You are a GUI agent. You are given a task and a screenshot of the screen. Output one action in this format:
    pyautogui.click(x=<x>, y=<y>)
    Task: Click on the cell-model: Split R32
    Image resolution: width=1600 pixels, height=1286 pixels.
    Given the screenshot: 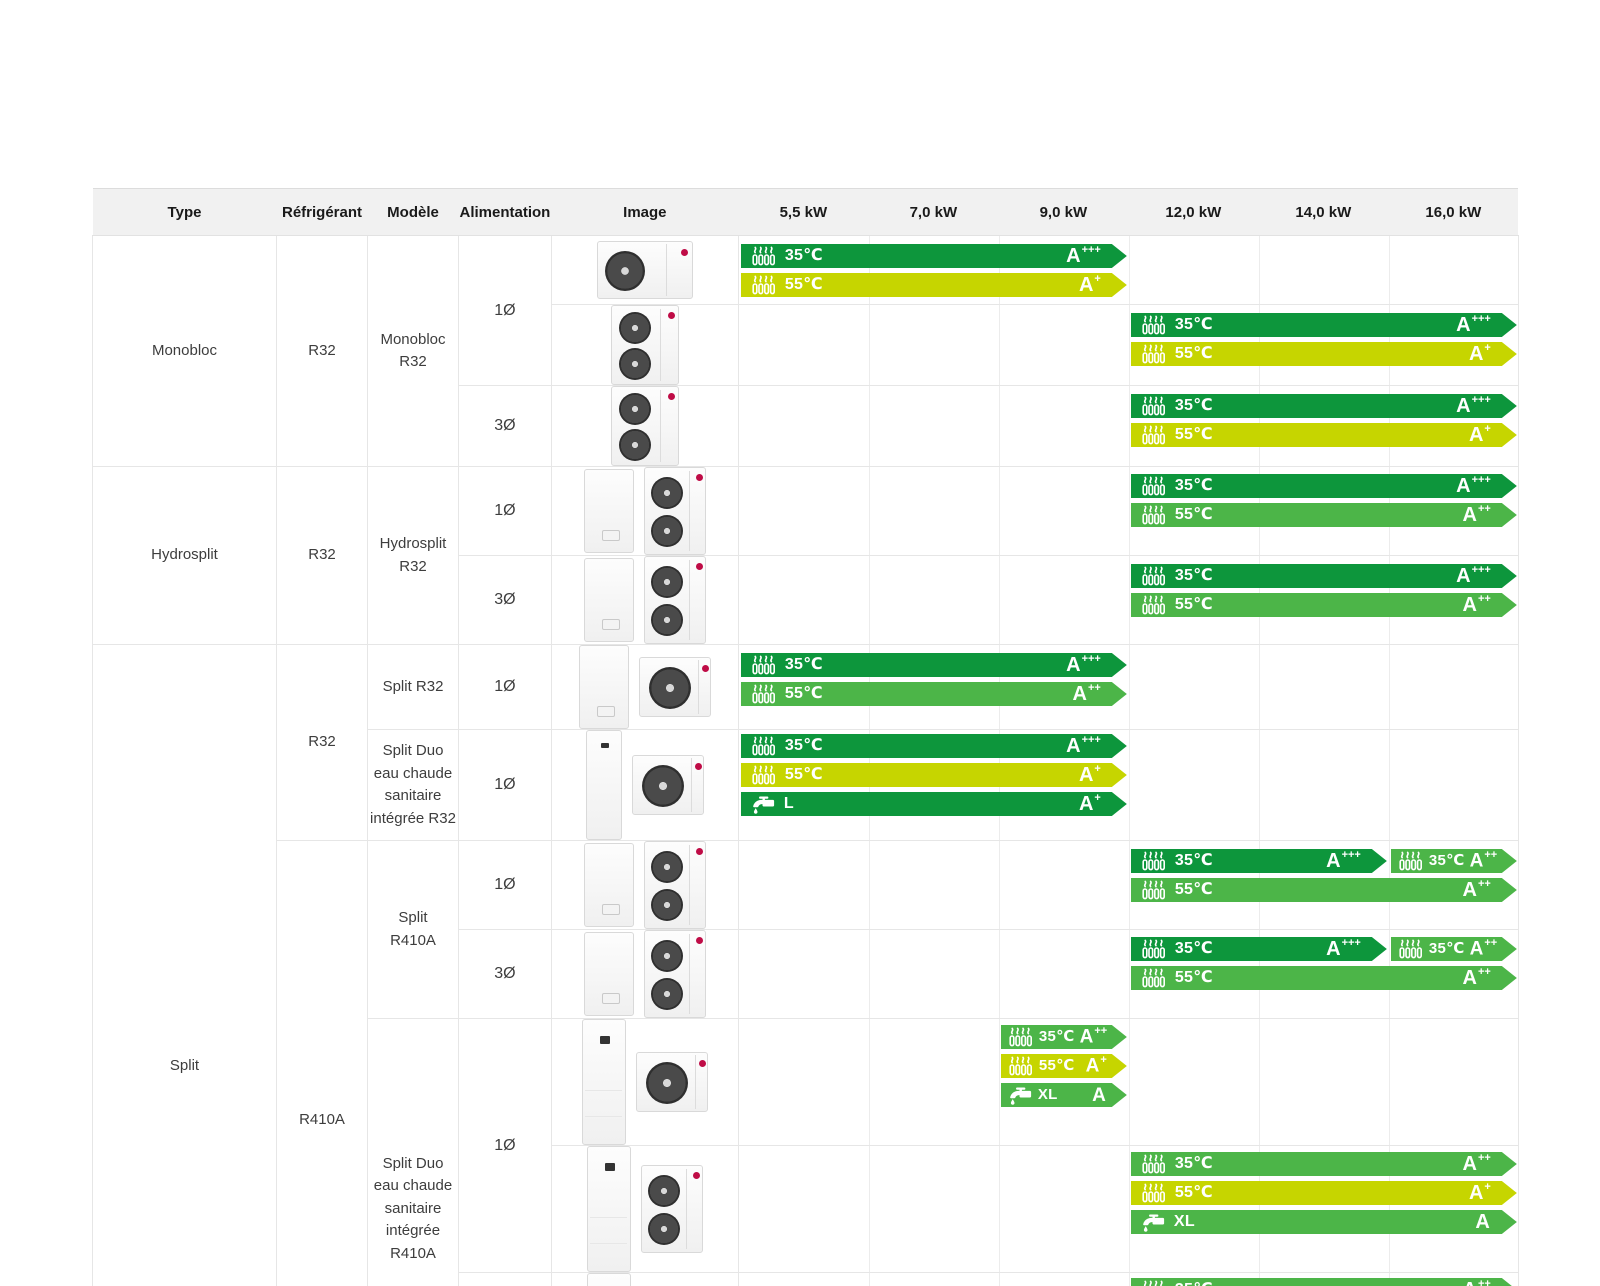 What is the action you would take?
    pyautogui.click(x=413, y=687)
    